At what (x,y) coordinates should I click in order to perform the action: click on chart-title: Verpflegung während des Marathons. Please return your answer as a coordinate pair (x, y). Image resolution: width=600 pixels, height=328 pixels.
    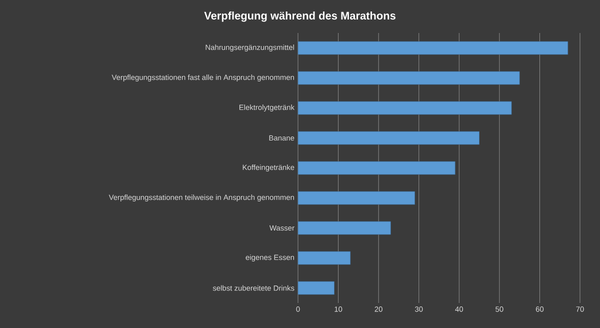
    Looking at the image, I should click on (300, 17).